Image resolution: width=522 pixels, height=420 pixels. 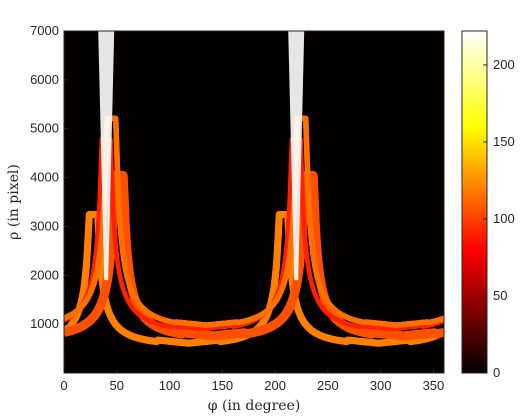 What do you see at coordinates (474, 202) in the screenshot?
I see `colorbar-gradient` at bounding box center [474, 202].